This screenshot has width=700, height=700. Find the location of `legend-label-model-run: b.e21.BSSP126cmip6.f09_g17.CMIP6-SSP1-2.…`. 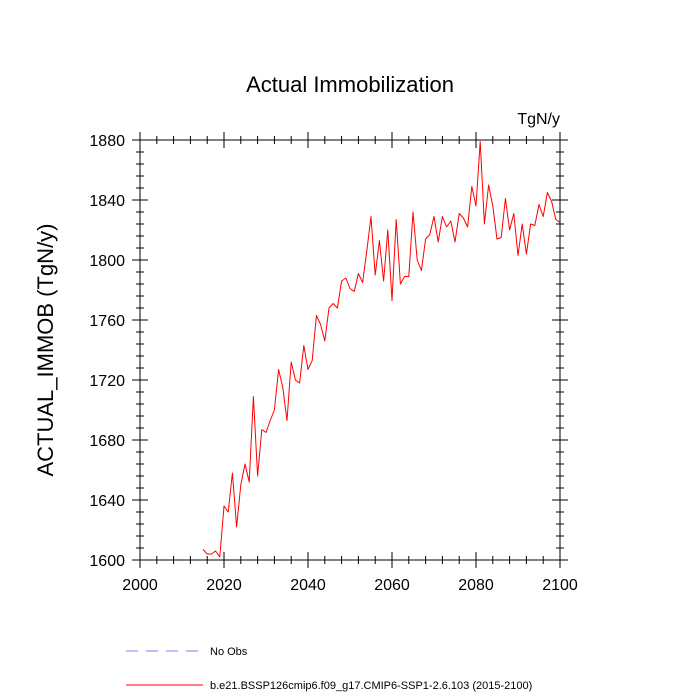

legend-label-model-run: b.e21.BSSP126cmip6.f09_g17.CMIP6-SSP1-2.… is located at coordinates (371, 686).